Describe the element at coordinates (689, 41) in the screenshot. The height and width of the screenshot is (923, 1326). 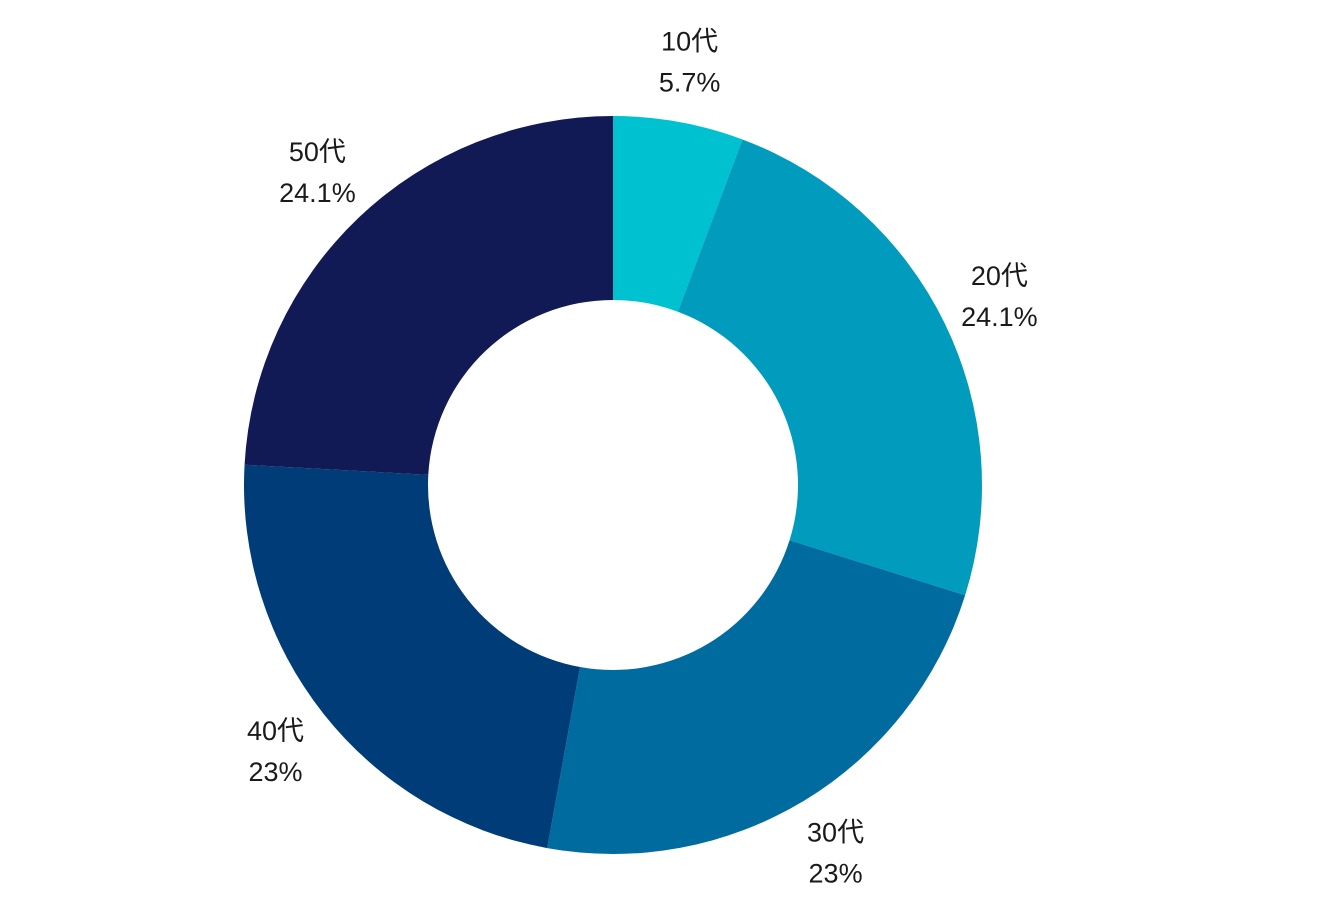
I see `slice-category-label: 10代` at that location.